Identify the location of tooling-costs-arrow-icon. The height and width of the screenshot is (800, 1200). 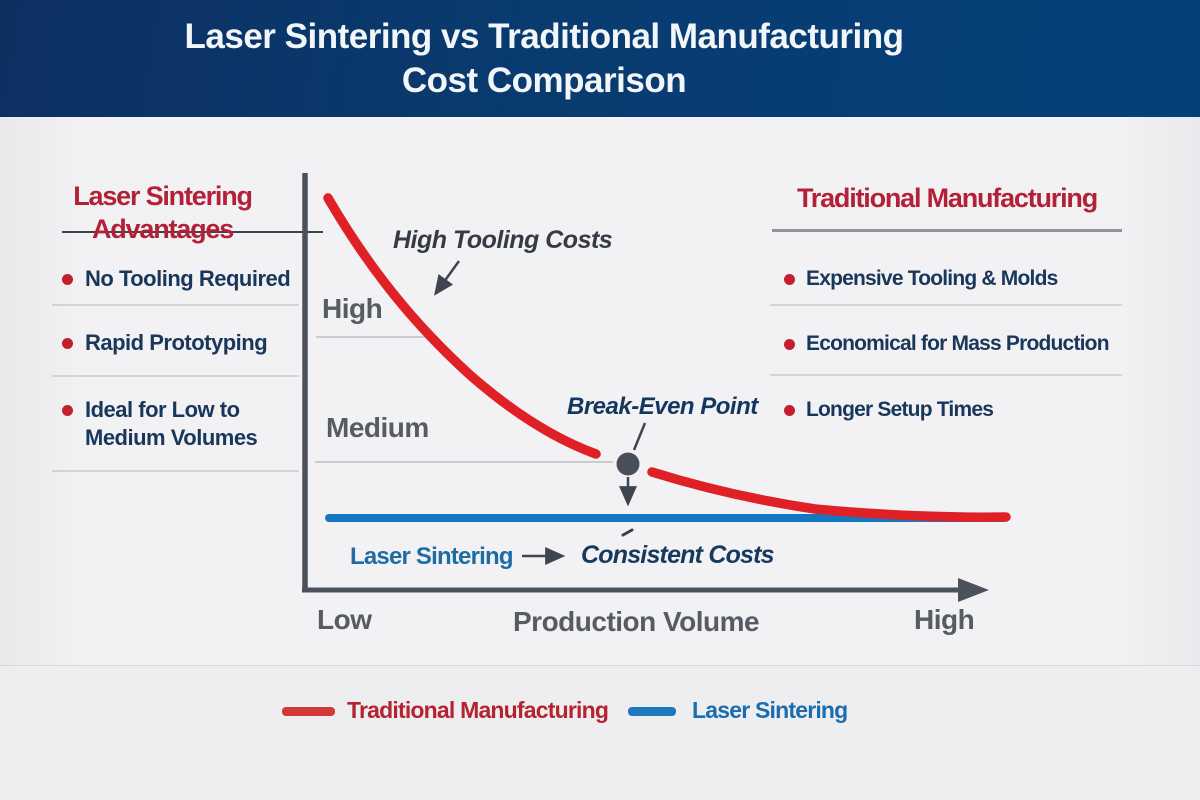
(447, 278).